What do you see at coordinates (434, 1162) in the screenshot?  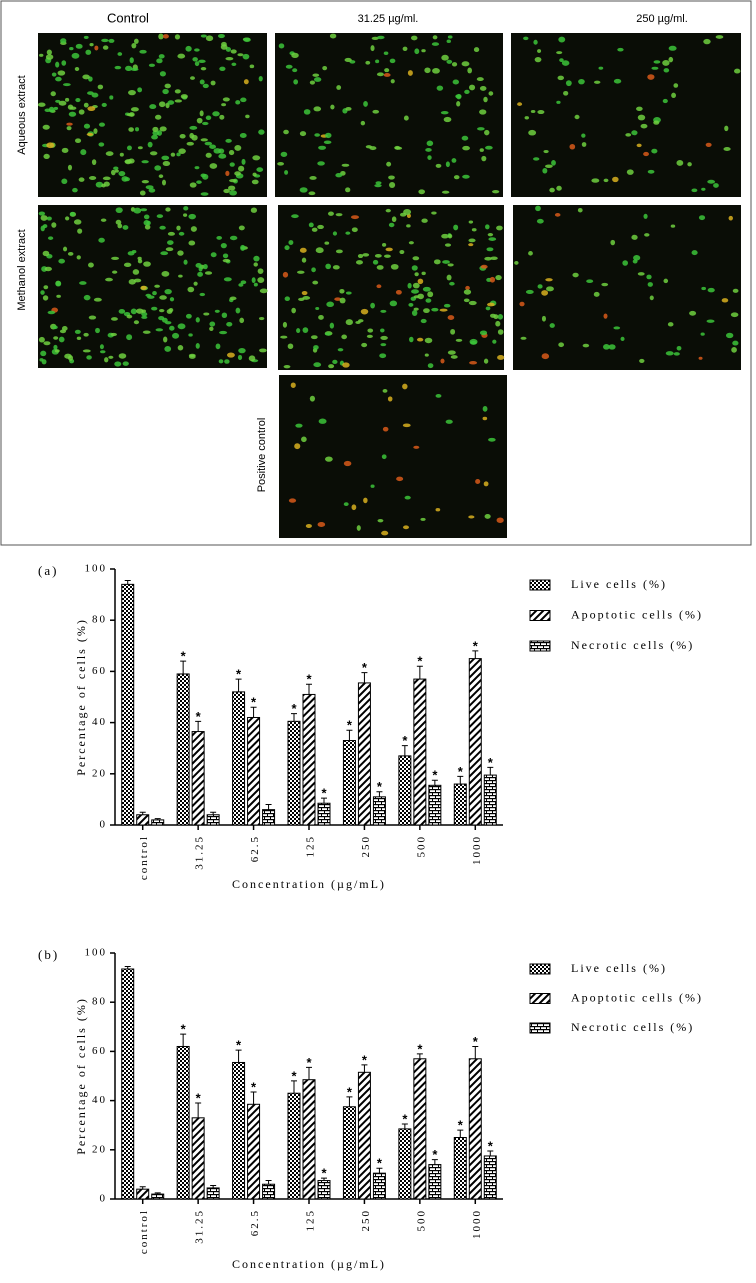 I see `error-bar` at bounding box center [434, 1162].